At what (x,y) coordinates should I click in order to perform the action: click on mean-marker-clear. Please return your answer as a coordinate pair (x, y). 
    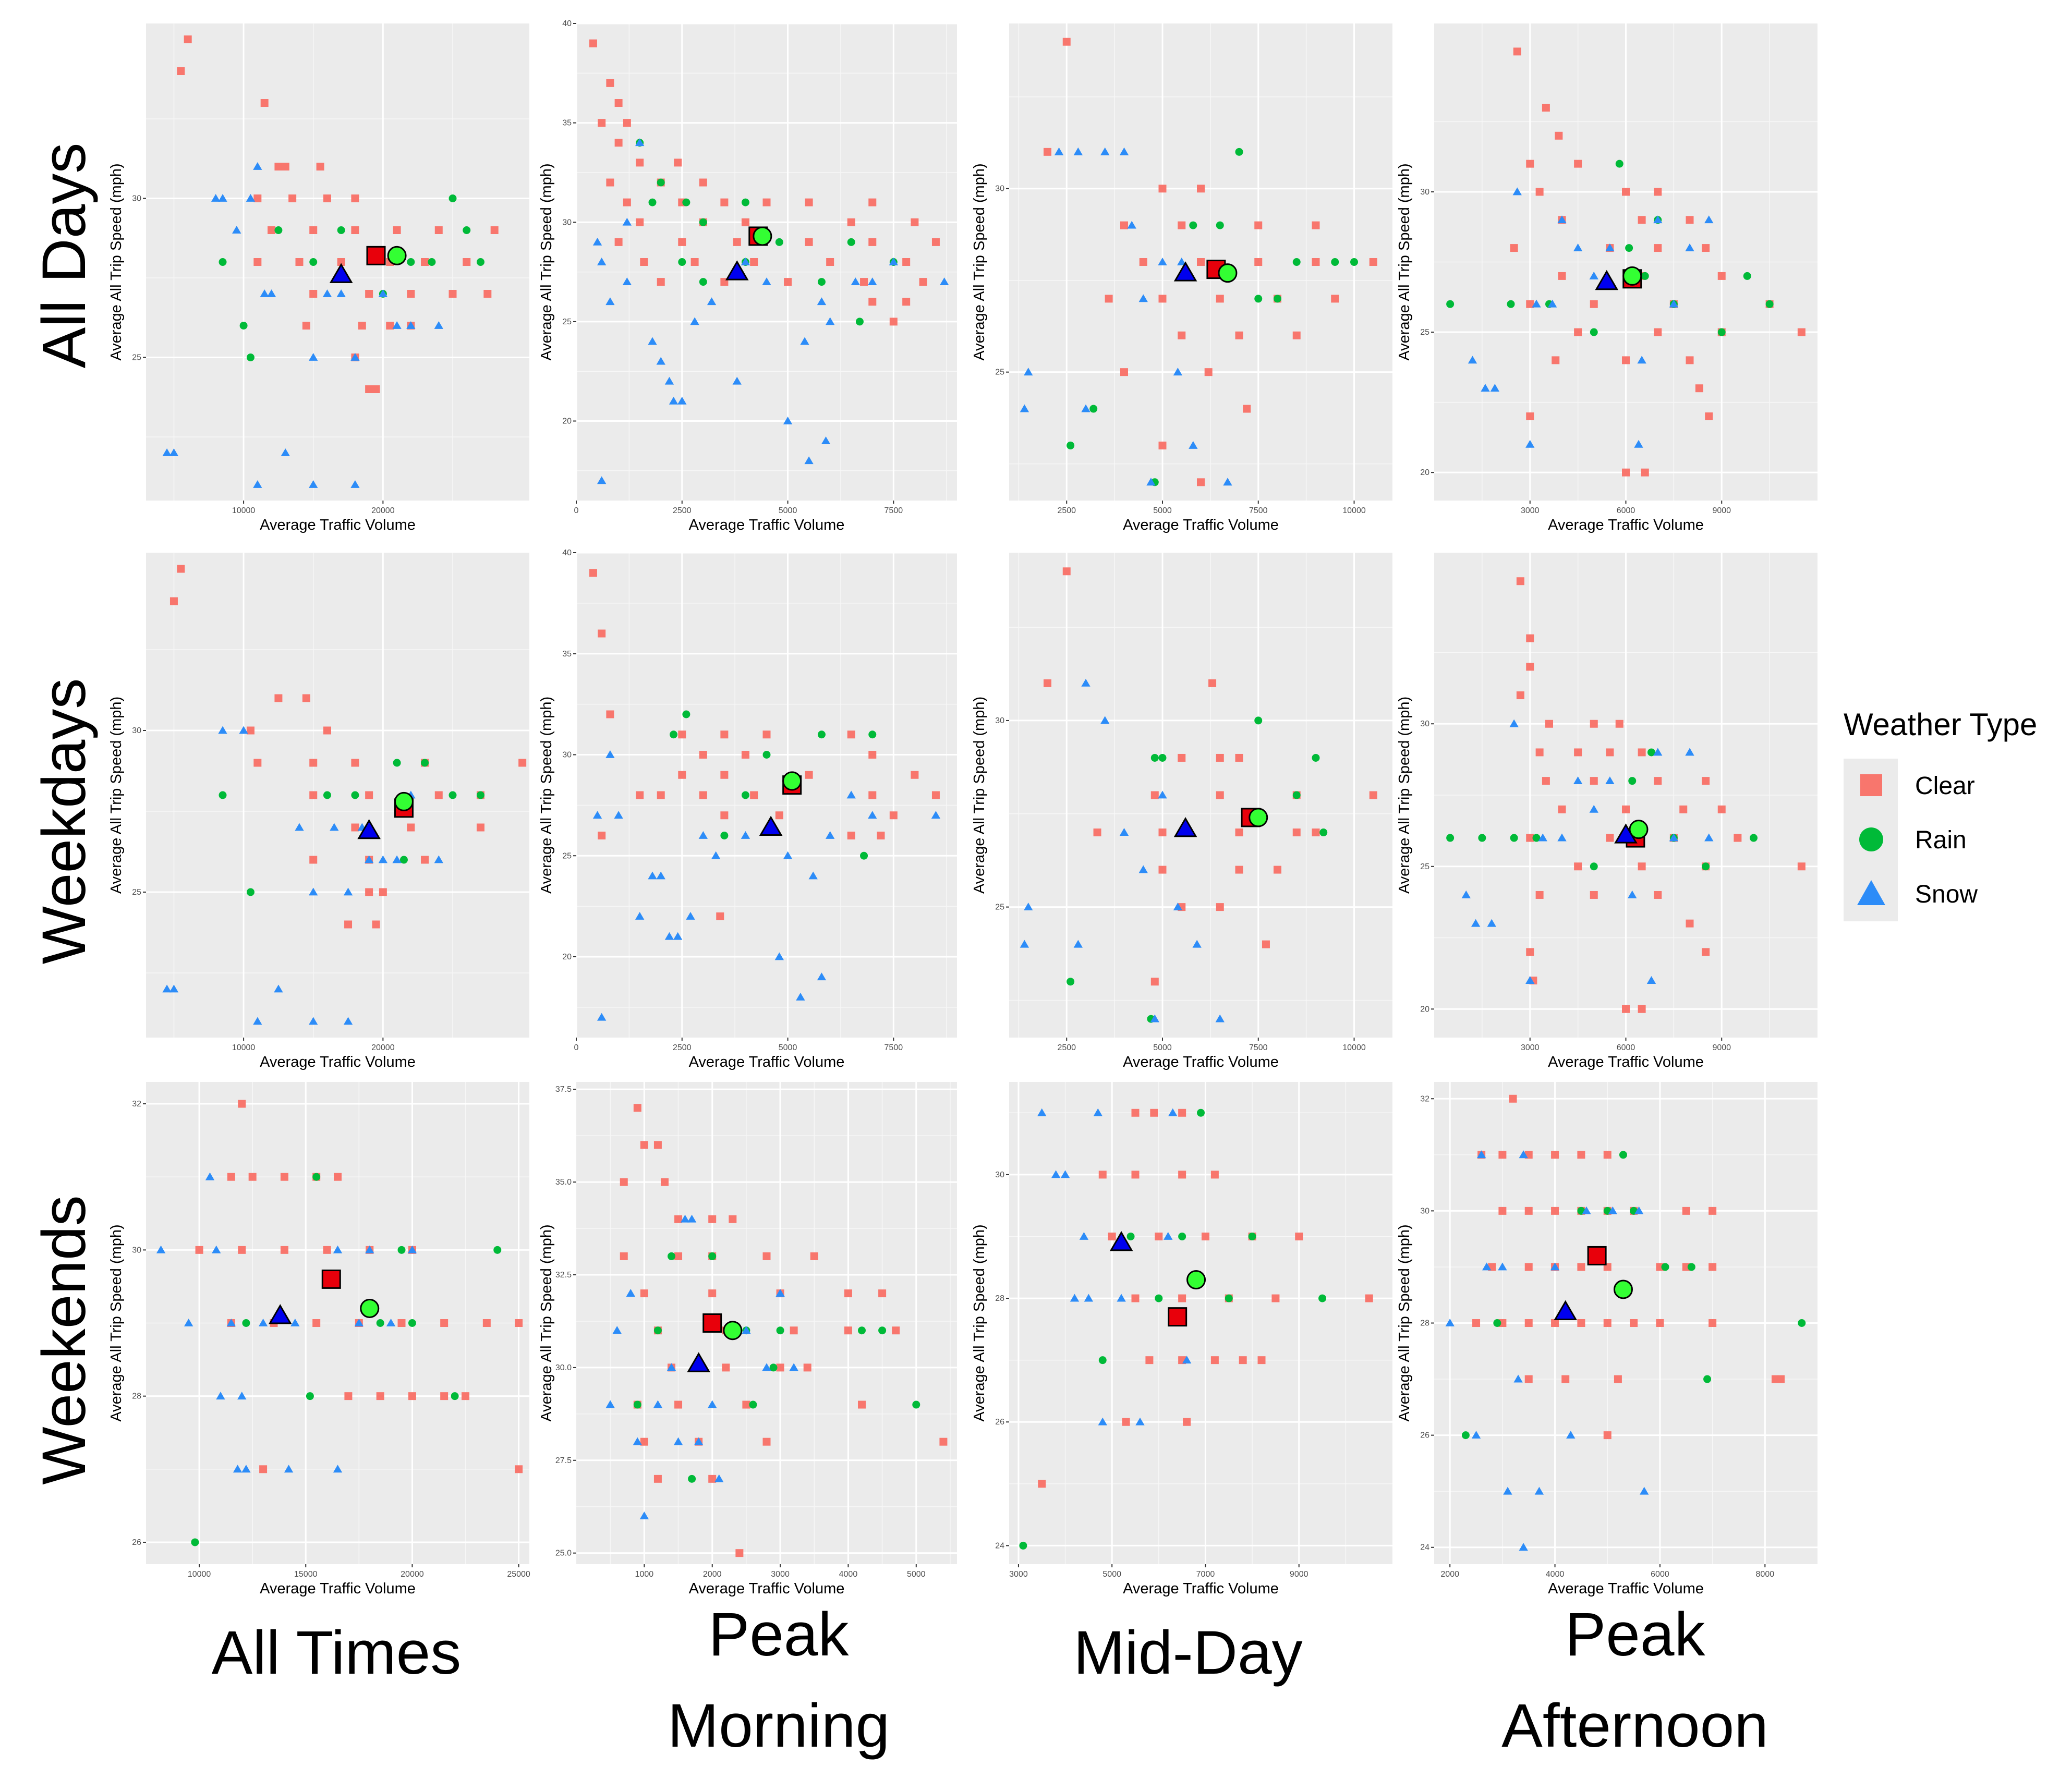
    Looking at the image, I should click on (1597, 1255).